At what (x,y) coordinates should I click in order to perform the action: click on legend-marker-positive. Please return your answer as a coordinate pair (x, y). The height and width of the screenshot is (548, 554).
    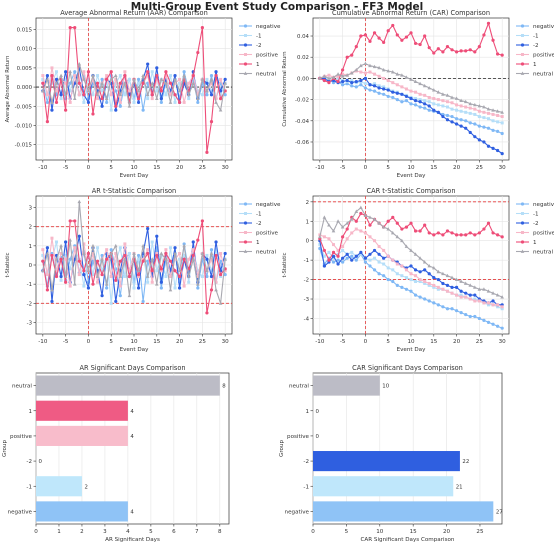
    Looking at the image, I should click on (245, 232).